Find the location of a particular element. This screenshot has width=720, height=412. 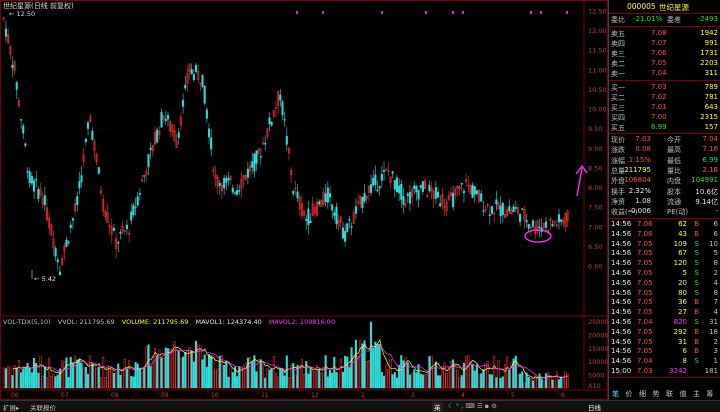

bid-row: 买五 6.99 157 is located at coordinates (664, 128).